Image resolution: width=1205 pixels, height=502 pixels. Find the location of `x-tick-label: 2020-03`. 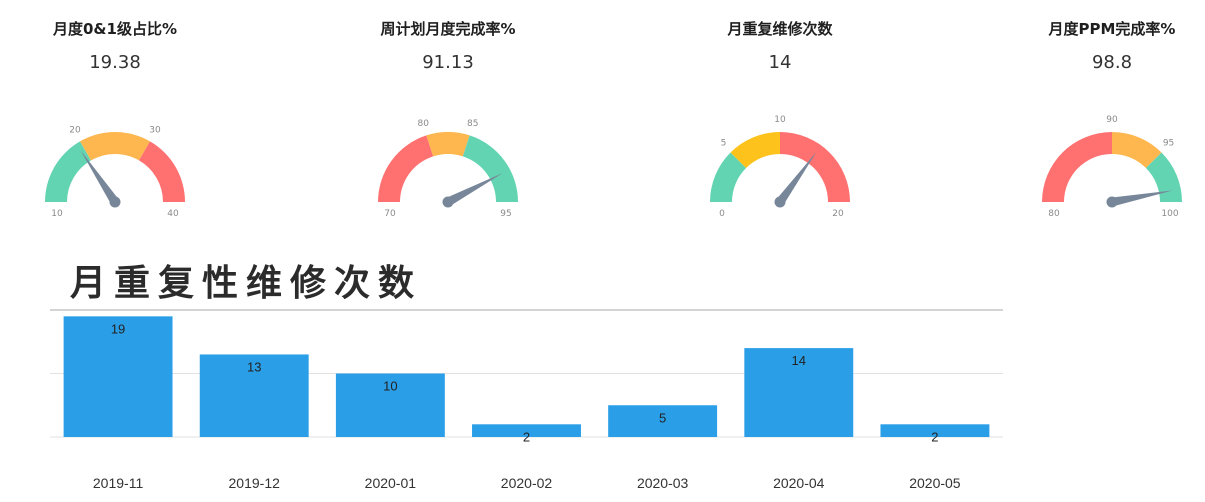

x-tick-label: 2020-03 is located at coordinates (663, 483).